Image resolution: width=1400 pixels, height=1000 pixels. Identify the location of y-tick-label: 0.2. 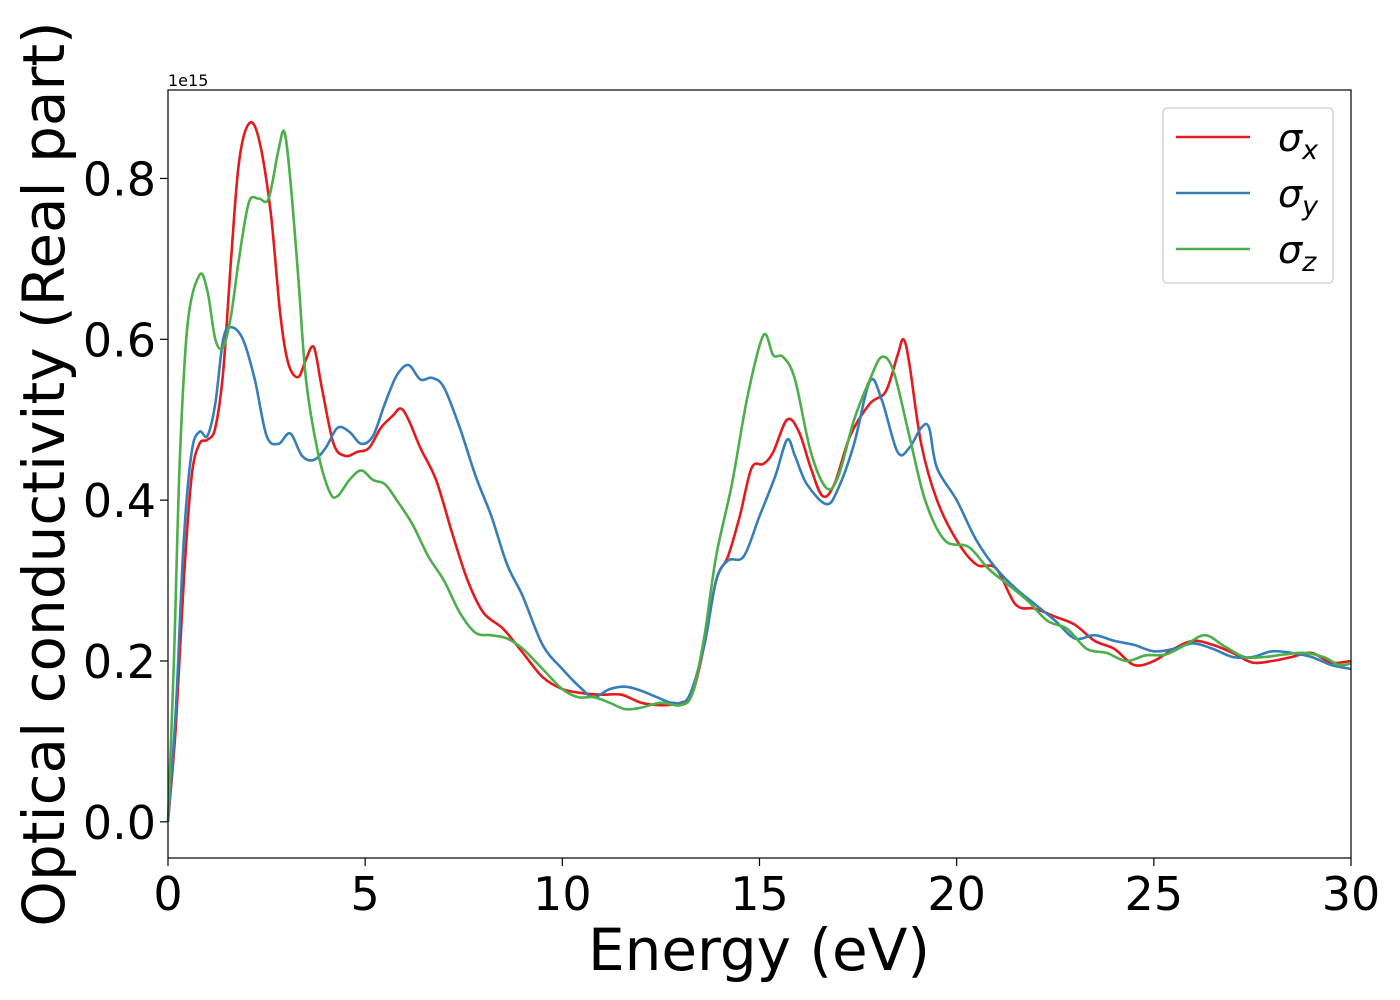
(119, 662).